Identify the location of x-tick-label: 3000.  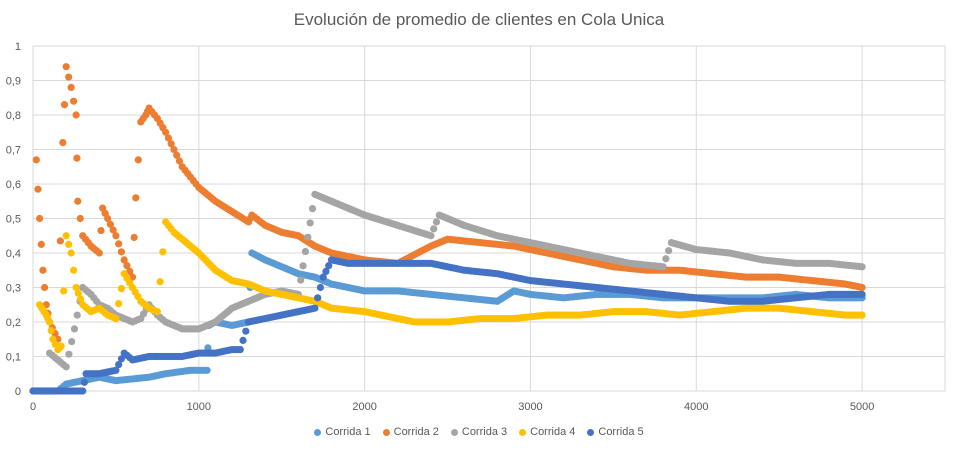
(530, 407).